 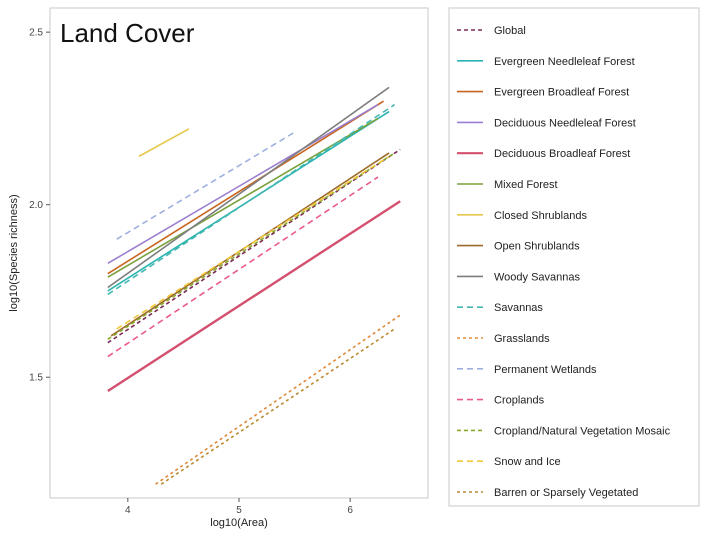 I want to click on legend-label-cropland-natural-vegetation-mosaic: Cropland/Natural Vegetation Mosaic, so click(x=582, y=431).